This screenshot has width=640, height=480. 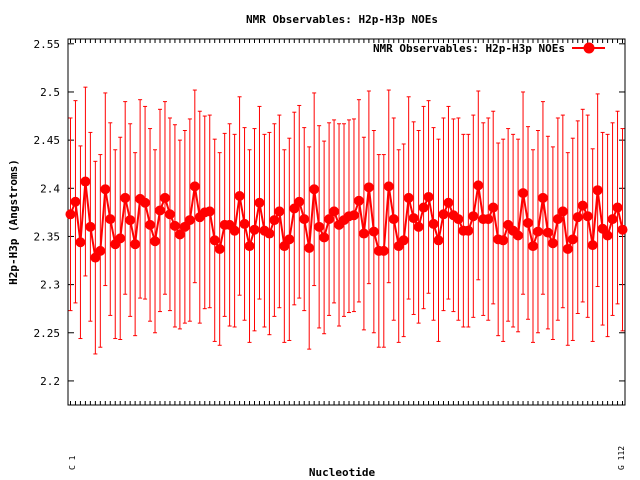 What do you see at coordinates (621, 458) in the screenshot?
I see `x-tick-label-last: G 112` at bounding box center [621, 458].